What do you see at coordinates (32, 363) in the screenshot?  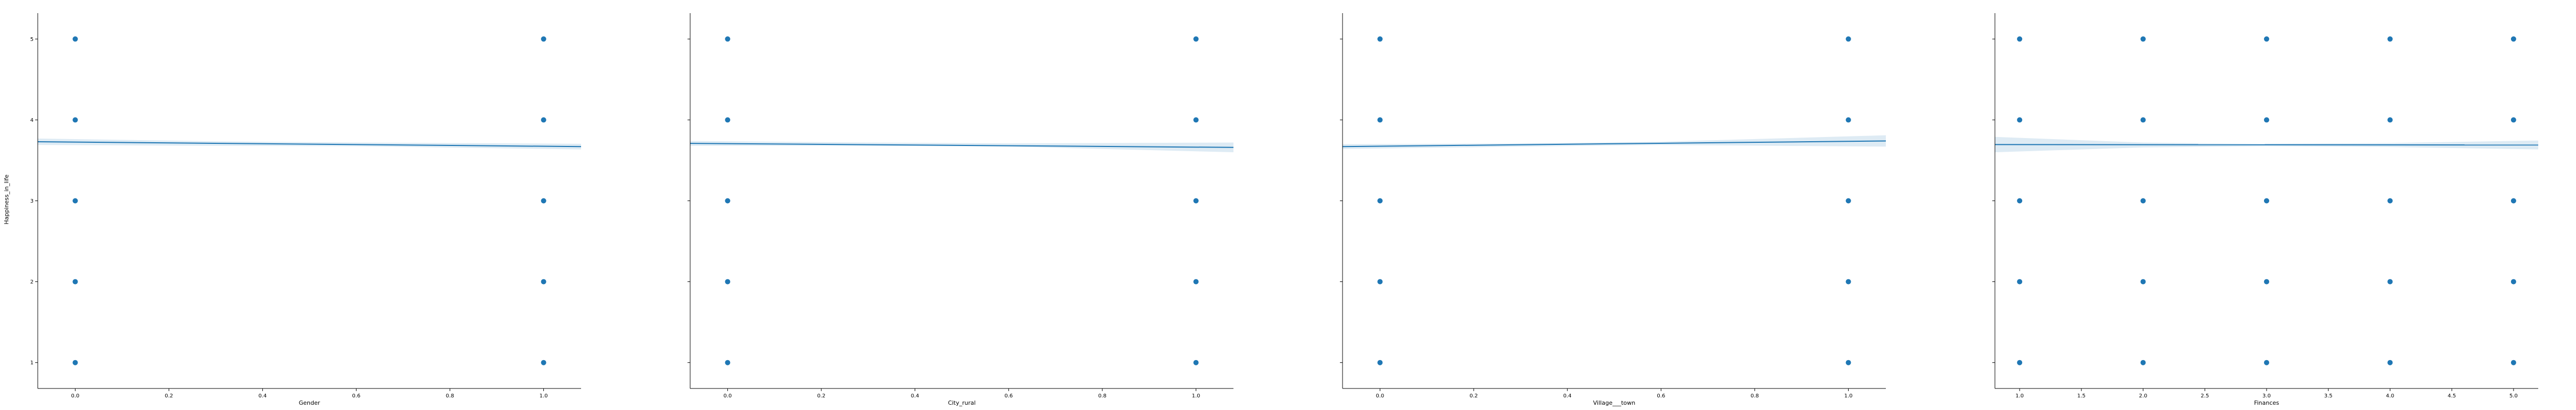 I see `y-tick-label: 1` at bounding box center [32, 363].